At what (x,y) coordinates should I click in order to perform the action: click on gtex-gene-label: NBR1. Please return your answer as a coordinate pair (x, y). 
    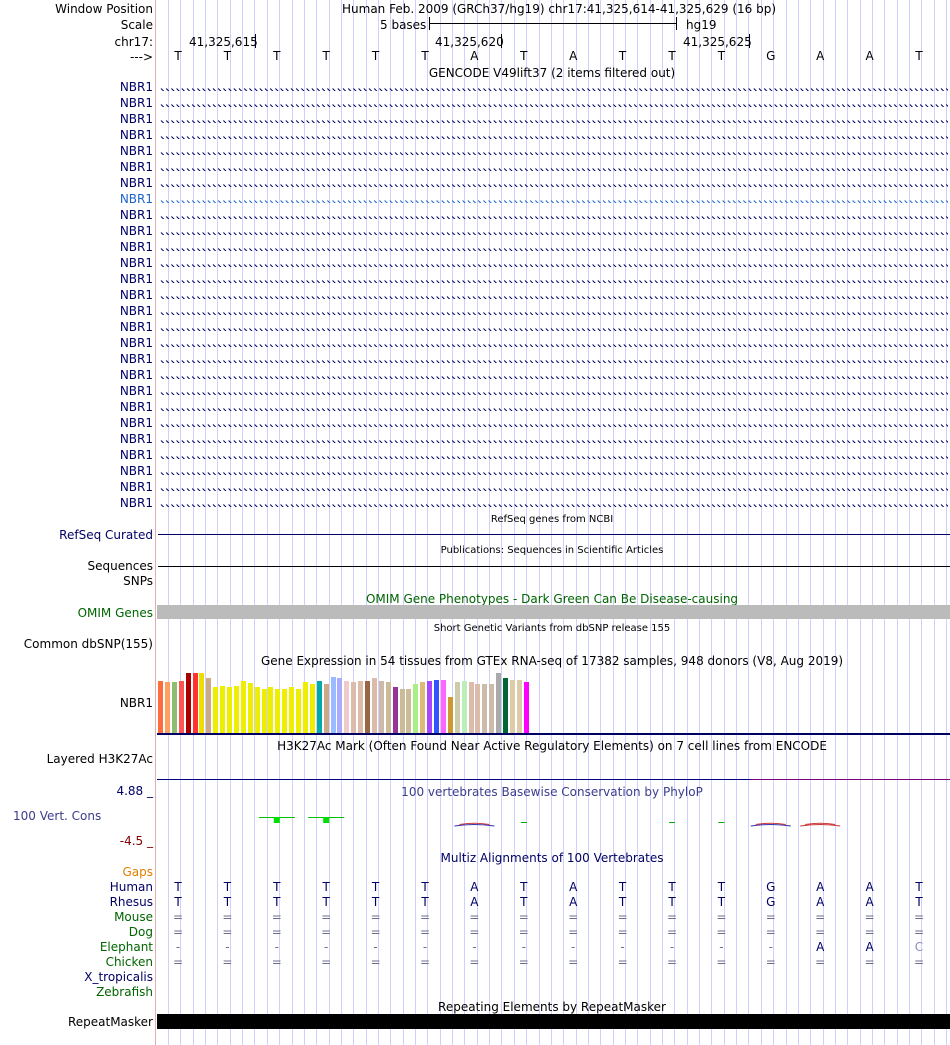
    Looking at the image, I should click on (136, 703).